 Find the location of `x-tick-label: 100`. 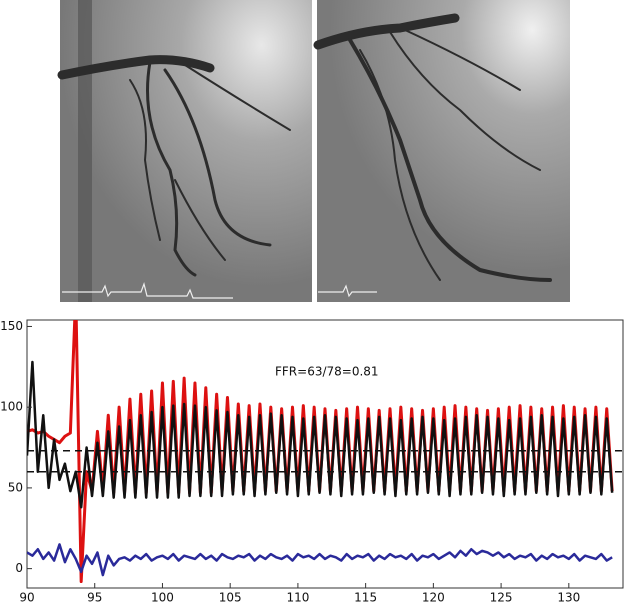

x-tick-label: 100 is located at coordinates (162, 598).